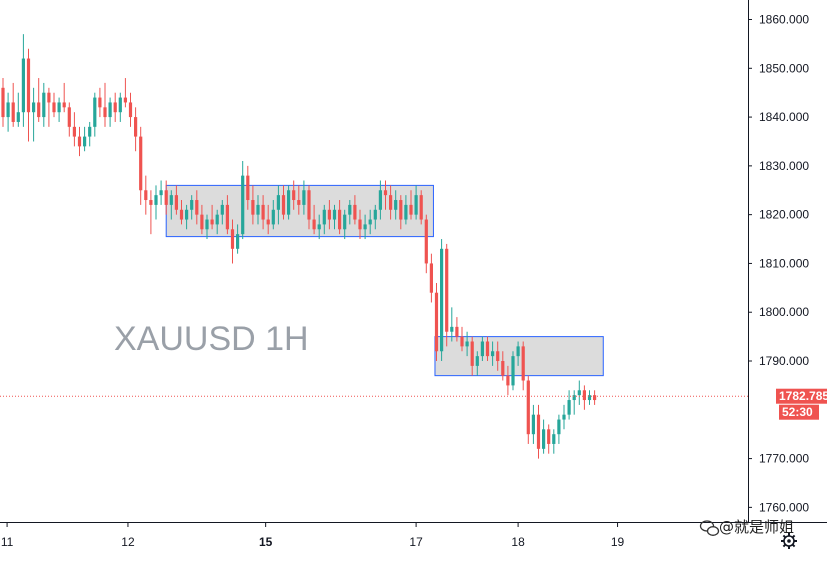  I want to click on x-axis: 11 12 15 17 18 19, so click(313, 535).